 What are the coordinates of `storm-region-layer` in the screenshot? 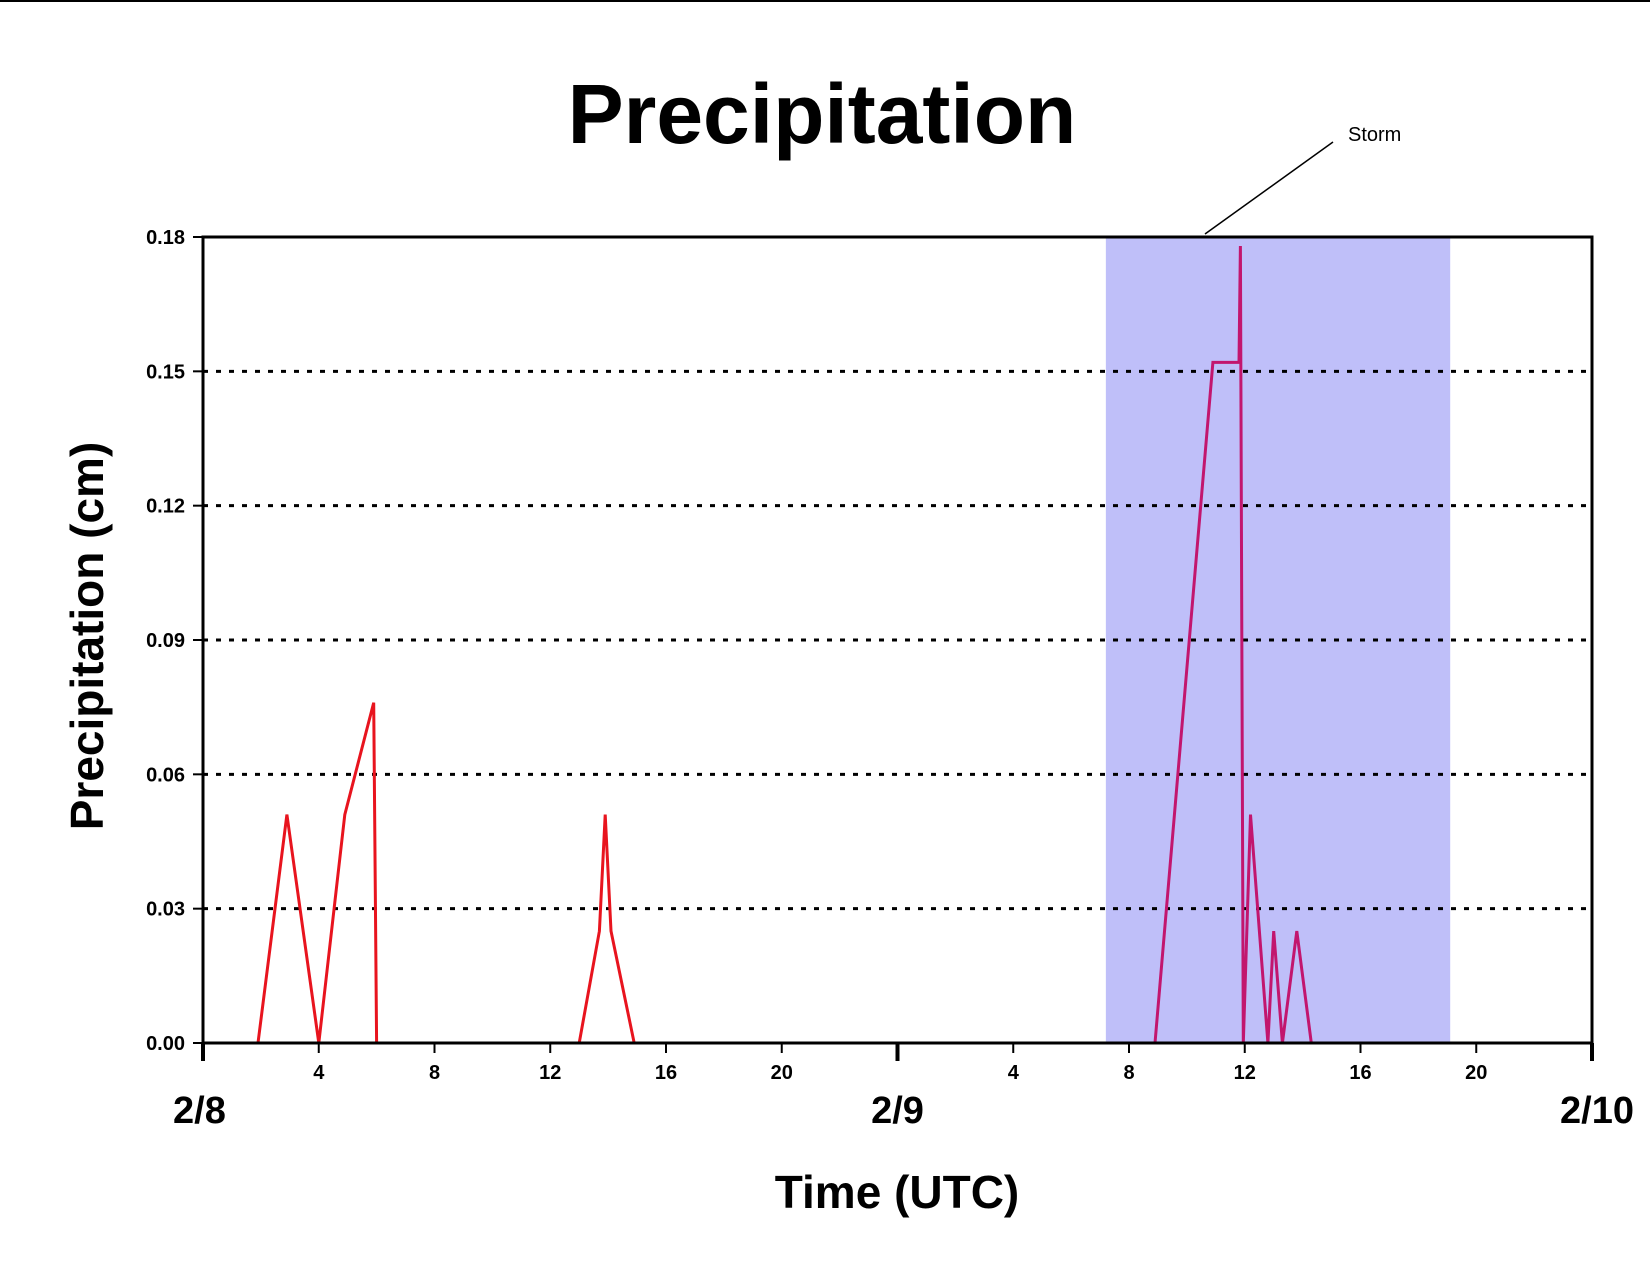 It's located at (1278, 640).